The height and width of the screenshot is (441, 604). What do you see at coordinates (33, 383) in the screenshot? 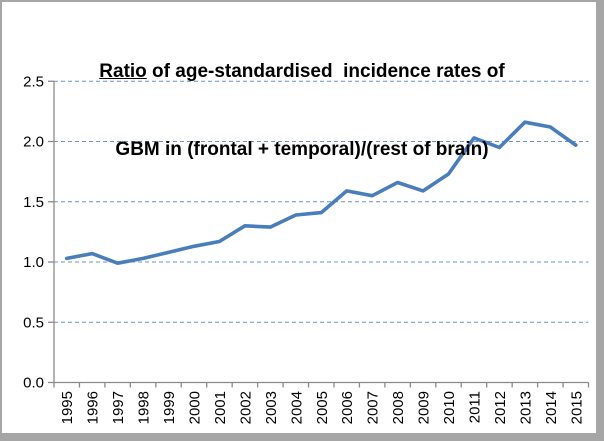
I see `y-tick-label: 0.0` at bounding box center [33, 383].